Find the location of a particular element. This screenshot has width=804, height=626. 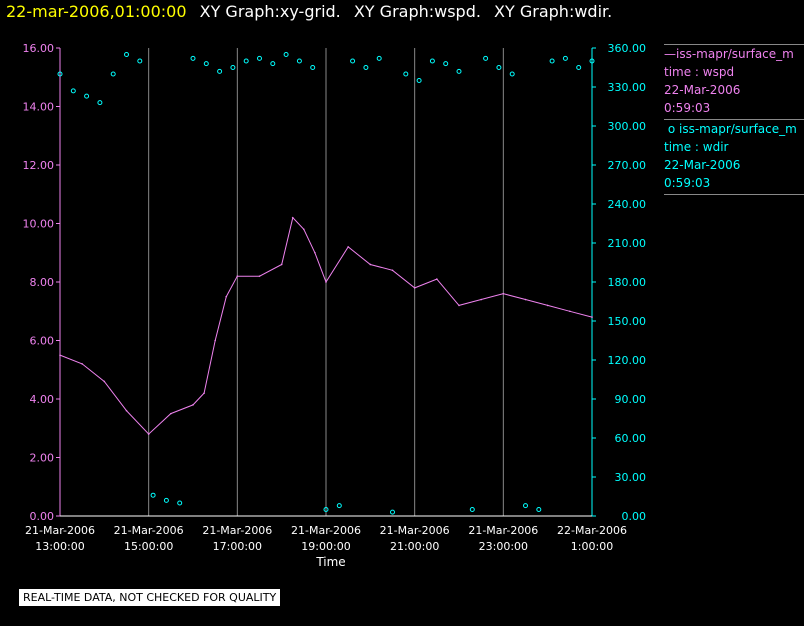

legend-wspd-label: time : wspd is located at coordinates (699, 72).